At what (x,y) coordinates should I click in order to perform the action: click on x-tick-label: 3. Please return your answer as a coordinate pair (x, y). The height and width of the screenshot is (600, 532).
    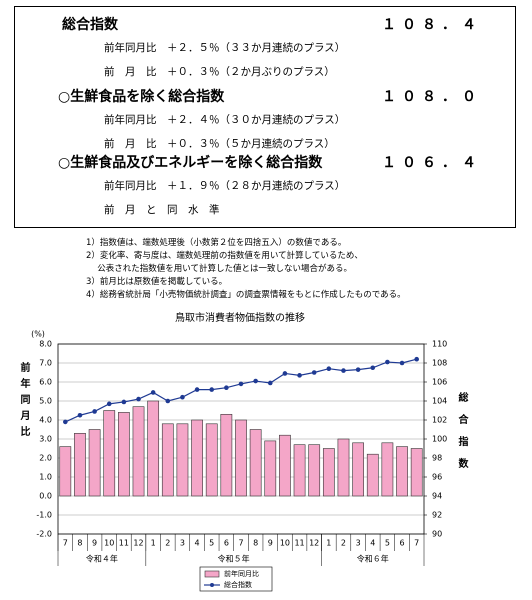
    Looking at the image, I should click on (358, 543).